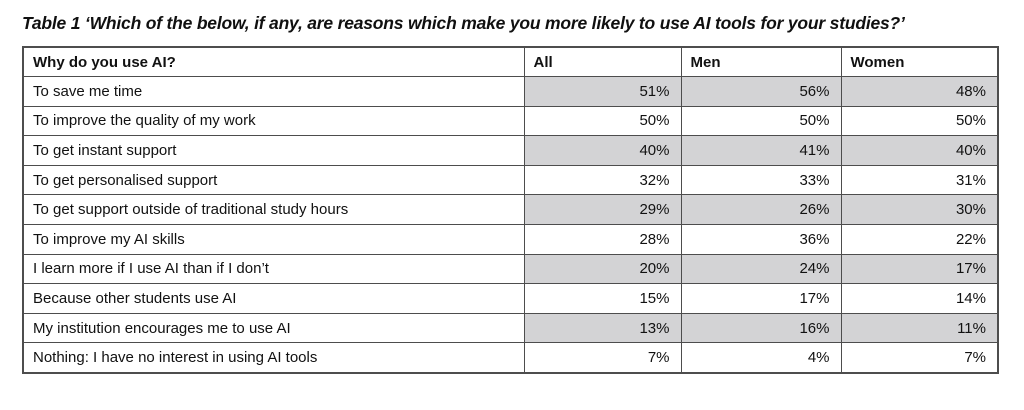 Image resolution: width=1024 pixels, height=410 pixels. What do you see at coordinates (761, 62) in the screenshot?
I see `column-header-men: Men` at bounding box center [761, 62].